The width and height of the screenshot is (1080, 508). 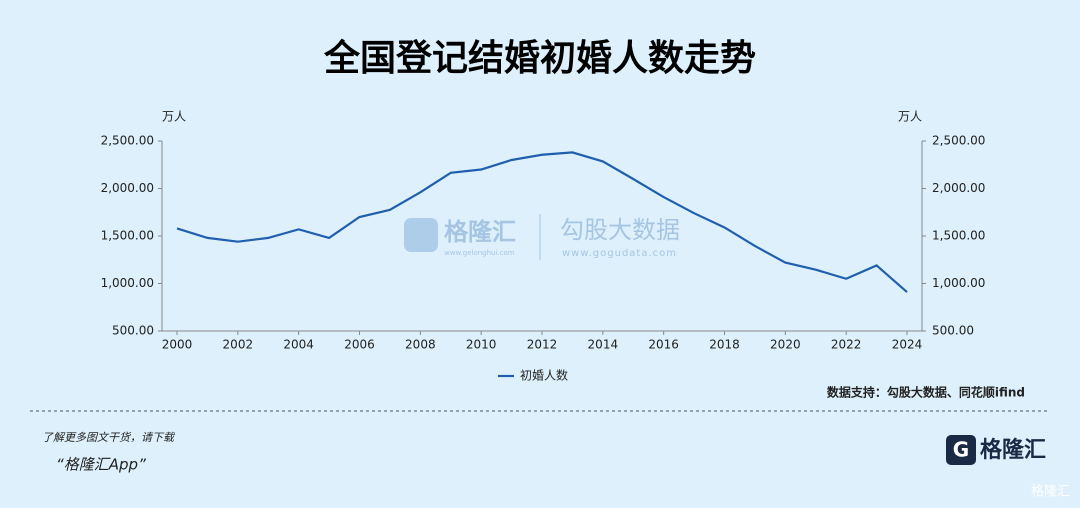 I want to click on watermark-icon, so click(x=421, y=235).